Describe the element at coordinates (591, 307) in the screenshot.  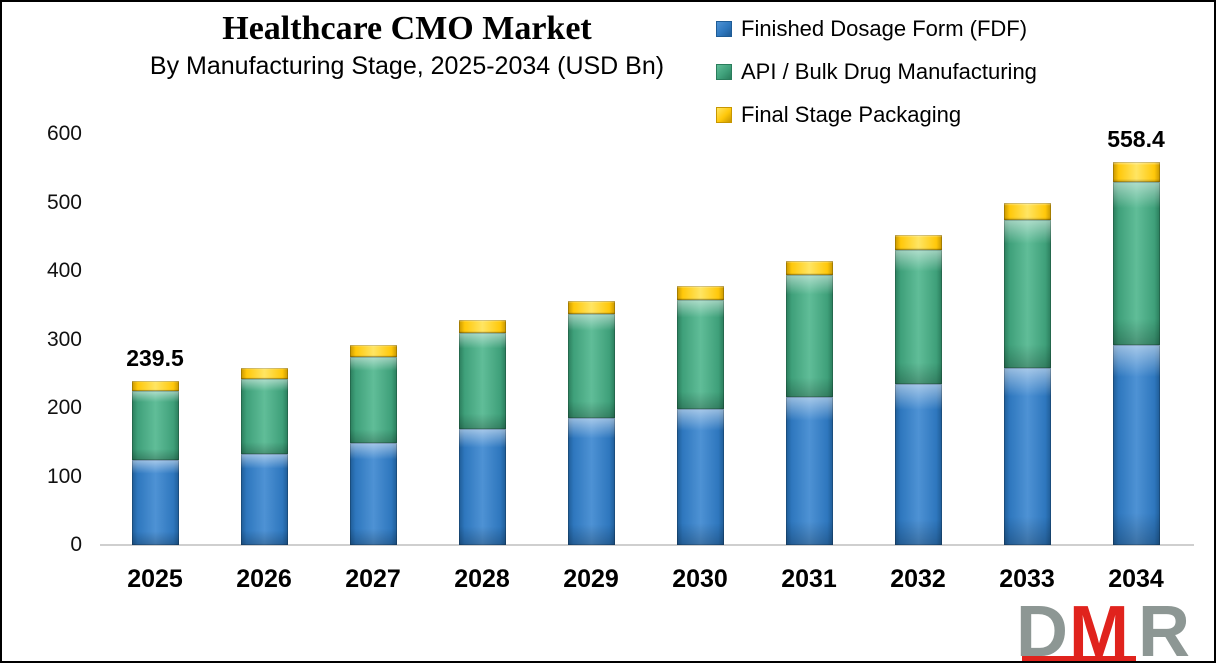
I see `bar-2029-segment-packaging` at that location.